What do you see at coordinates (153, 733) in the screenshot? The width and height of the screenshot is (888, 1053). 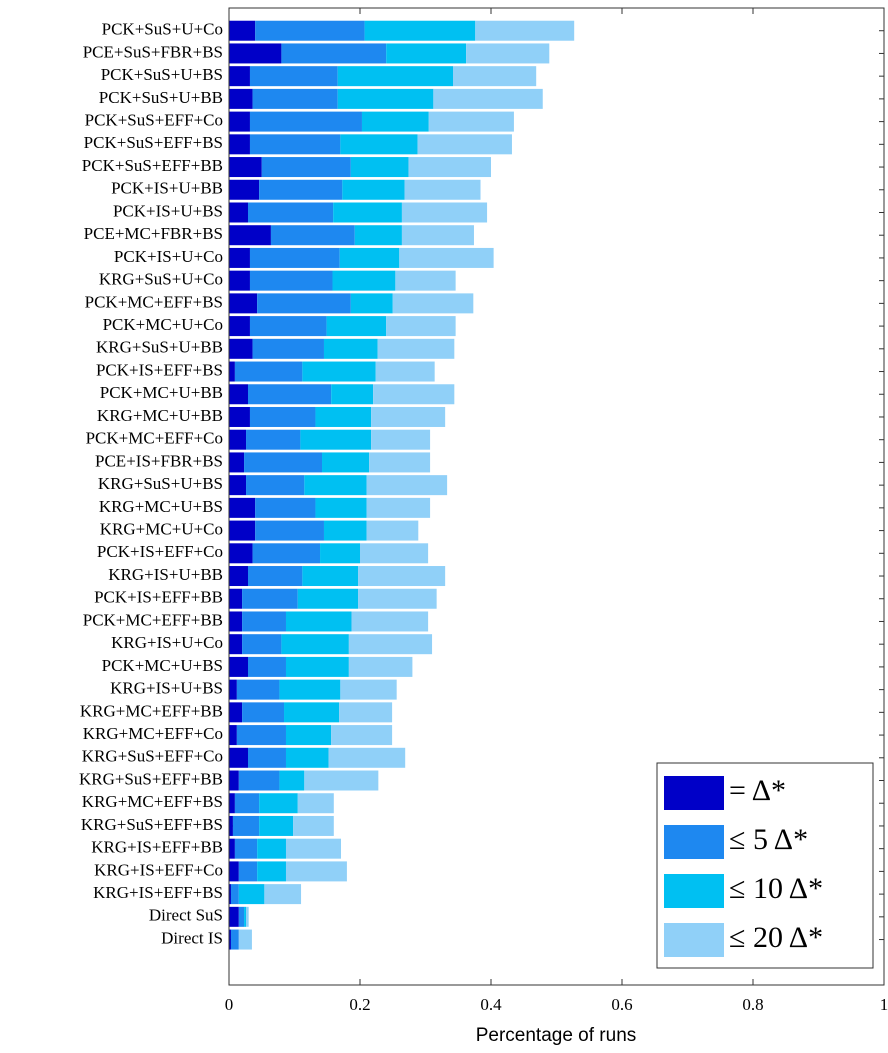 I see `y-tick-label: KRG+MC+EFF+Co` at bounding box center [153, 733].